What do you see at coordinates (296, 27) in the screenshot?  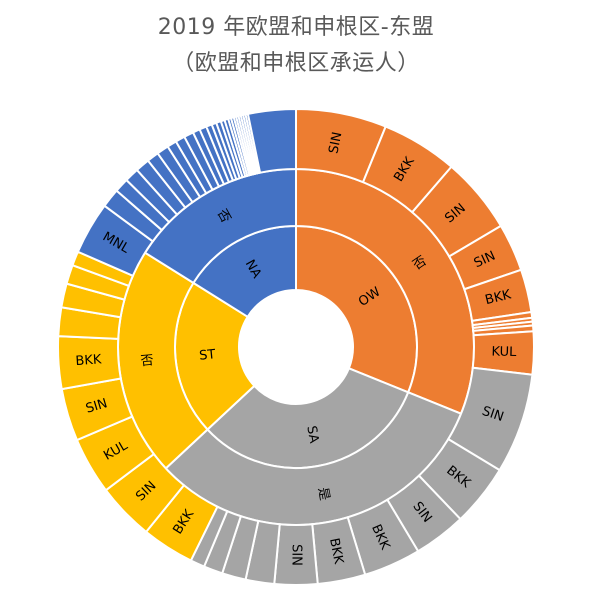 I see `chart-title: 2019 年欧盟和申根区-东盟` at bounding box center [296, 27].